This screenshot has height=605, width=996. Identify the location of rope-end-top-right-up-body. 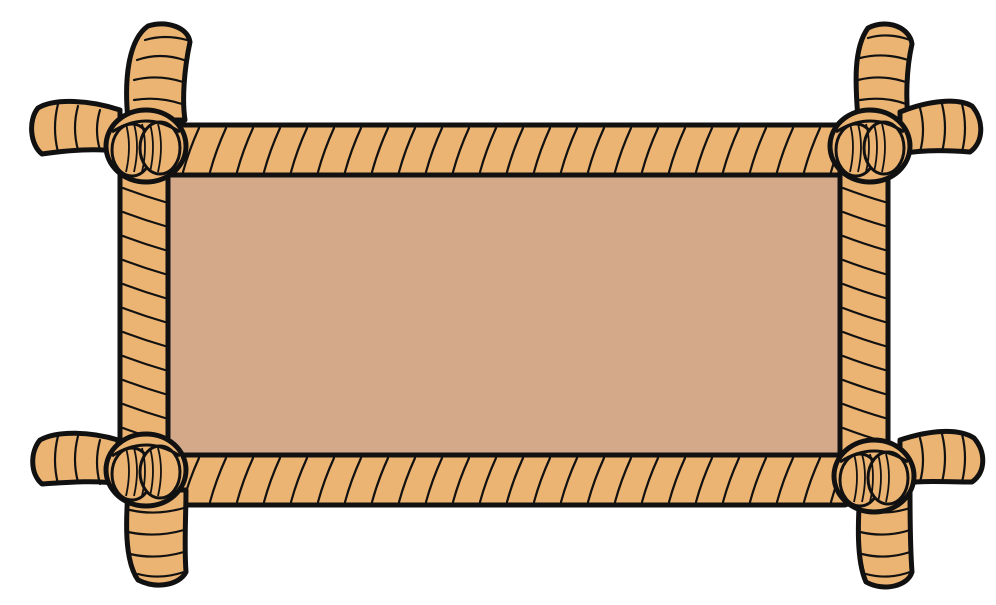
(884, 72).